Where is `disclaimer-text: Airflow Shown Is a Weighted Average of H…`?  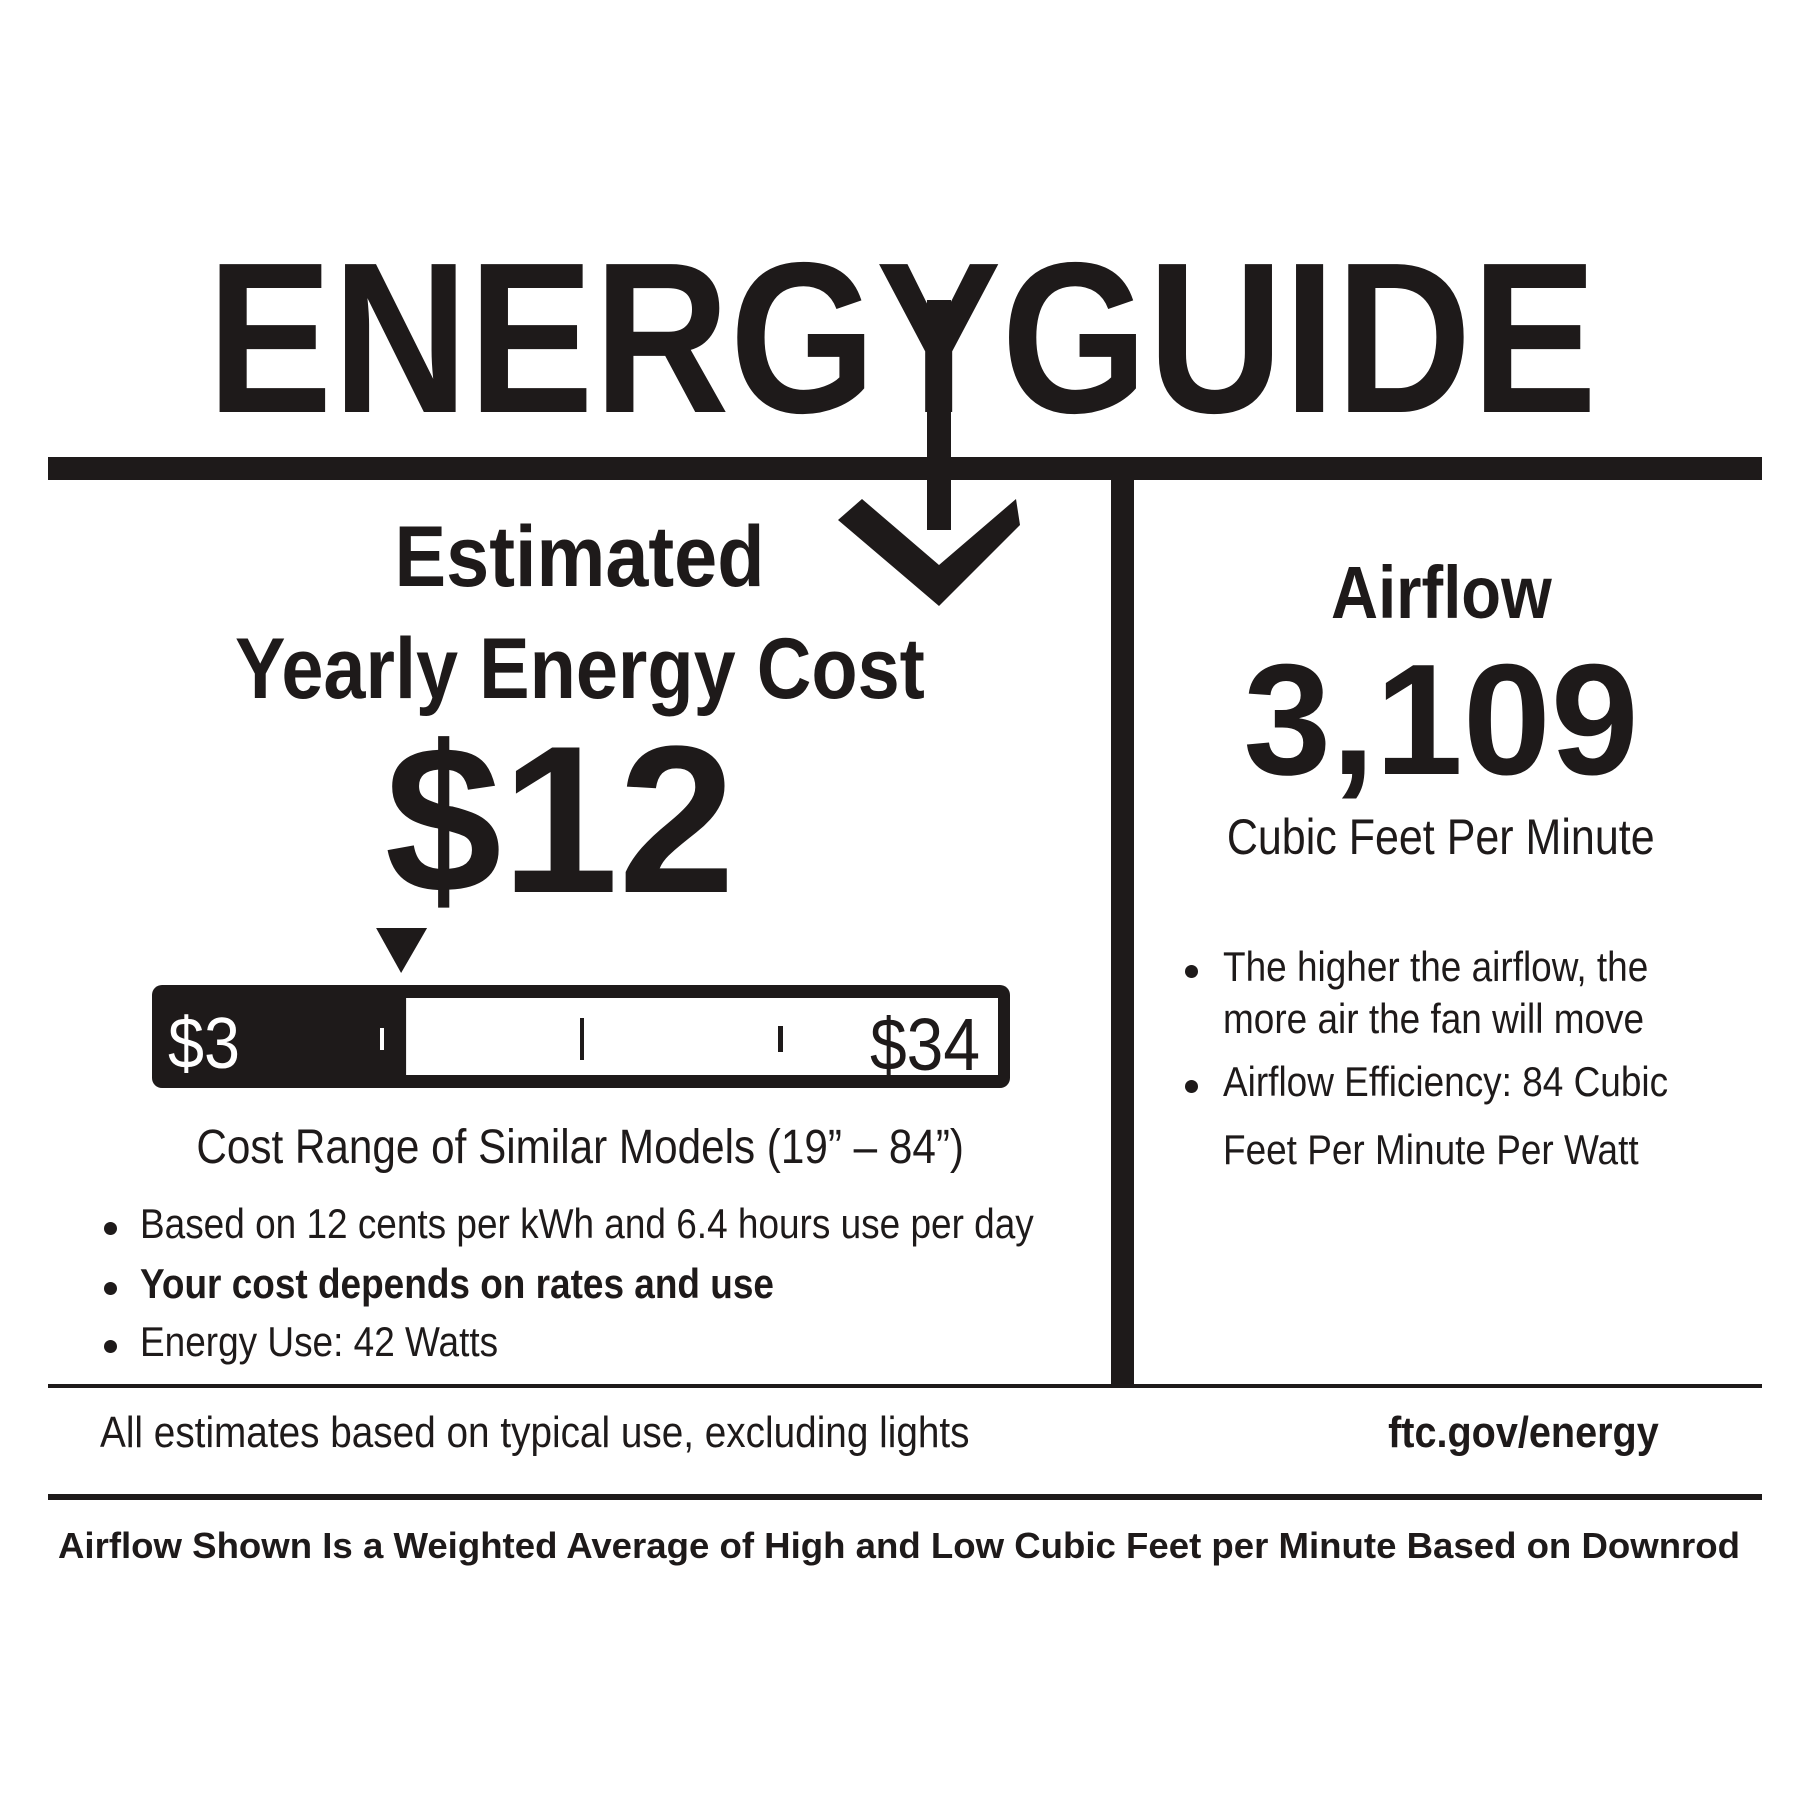
disclaimer-text: Airflow Shown Is a Weighted Average of H… is located at coordinates (899, 1545).